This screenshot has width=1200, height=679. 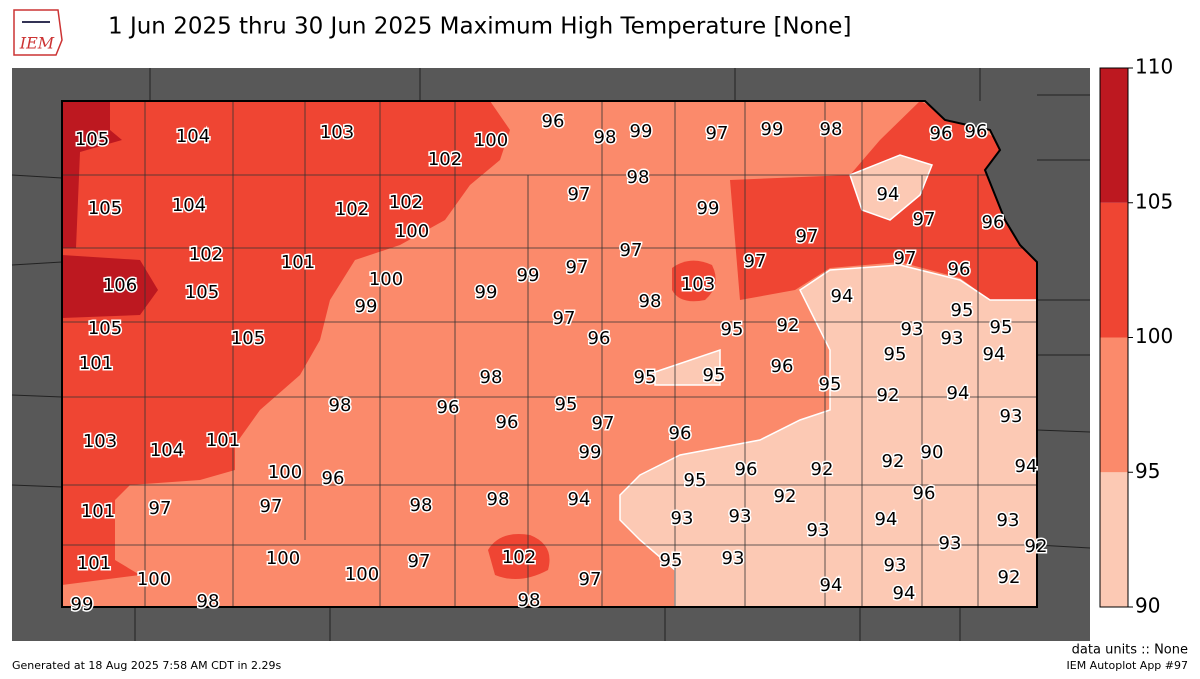 I want to click on logo: IEM, so click(x=38, y=32).